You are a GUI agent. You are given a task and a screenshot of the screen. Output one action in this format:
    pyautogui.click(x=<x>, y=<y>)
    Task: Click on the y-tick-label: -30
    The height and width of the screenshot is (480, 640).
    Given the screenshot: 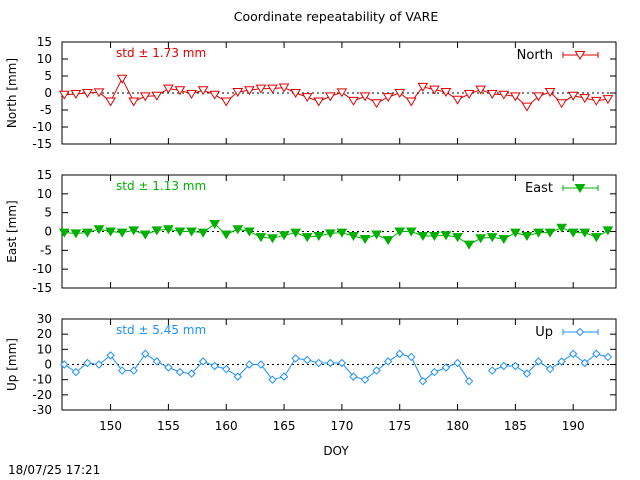 What is the action you would take?
    pyautogui.click(x=42, y=410)
    